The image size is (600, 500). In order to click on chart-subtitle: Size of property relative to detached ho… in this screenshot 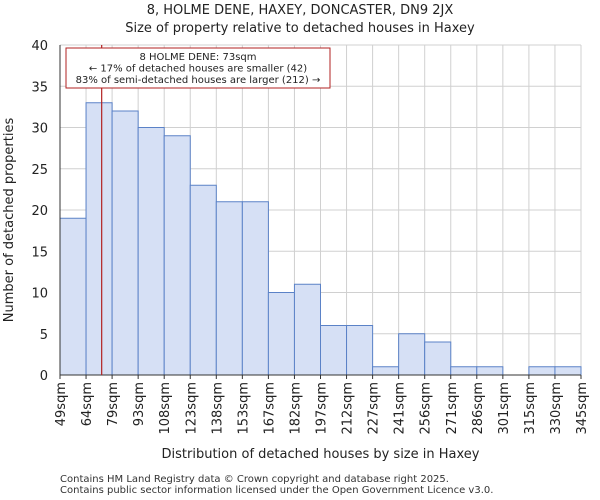, I will do `click(300, 28)`.